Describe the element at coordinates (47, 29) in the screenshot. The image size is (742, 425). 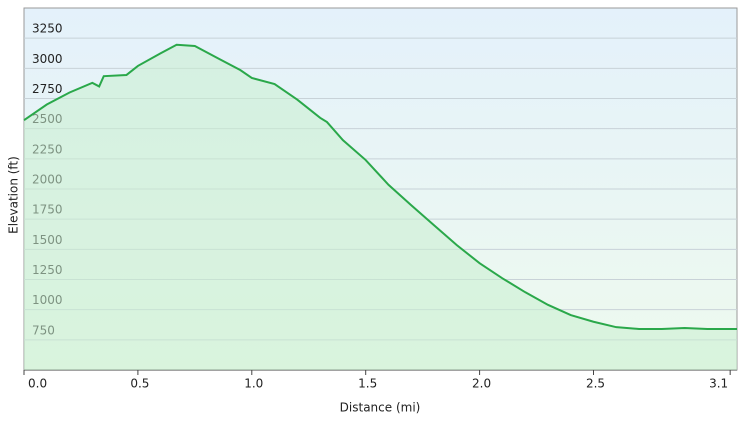
I see `y-tick-label: 3250` at that location.